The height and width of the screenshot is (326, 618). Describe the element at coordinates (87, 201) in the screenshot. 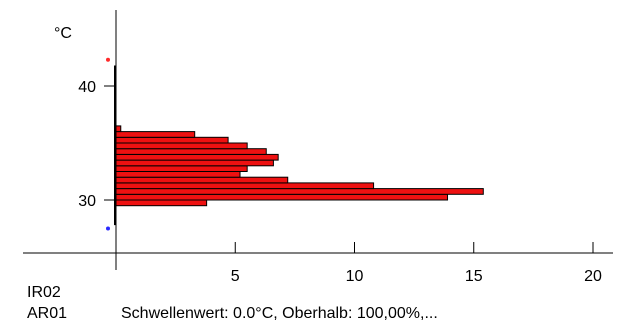

I see `y-tick-label: 30` at that location.